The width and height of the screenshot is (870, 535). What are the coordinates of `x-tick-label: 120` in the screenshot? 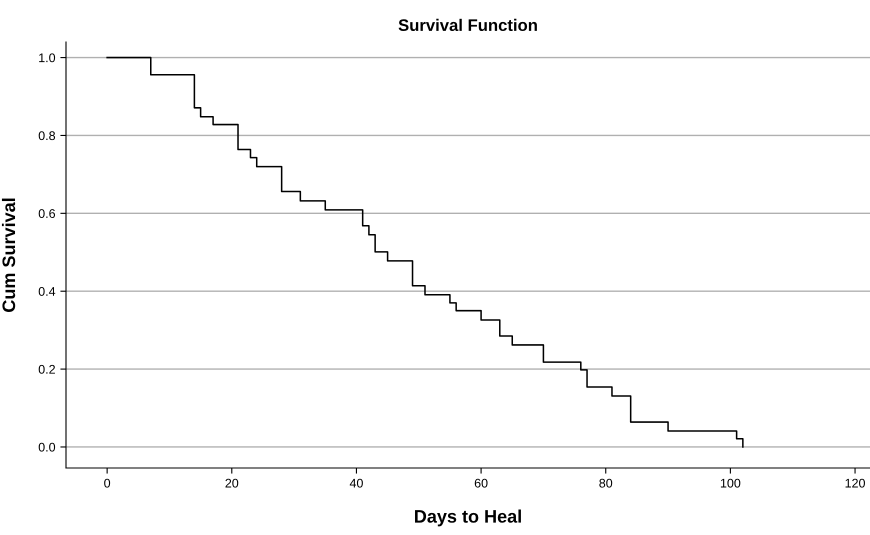 It's located at (855, 483).